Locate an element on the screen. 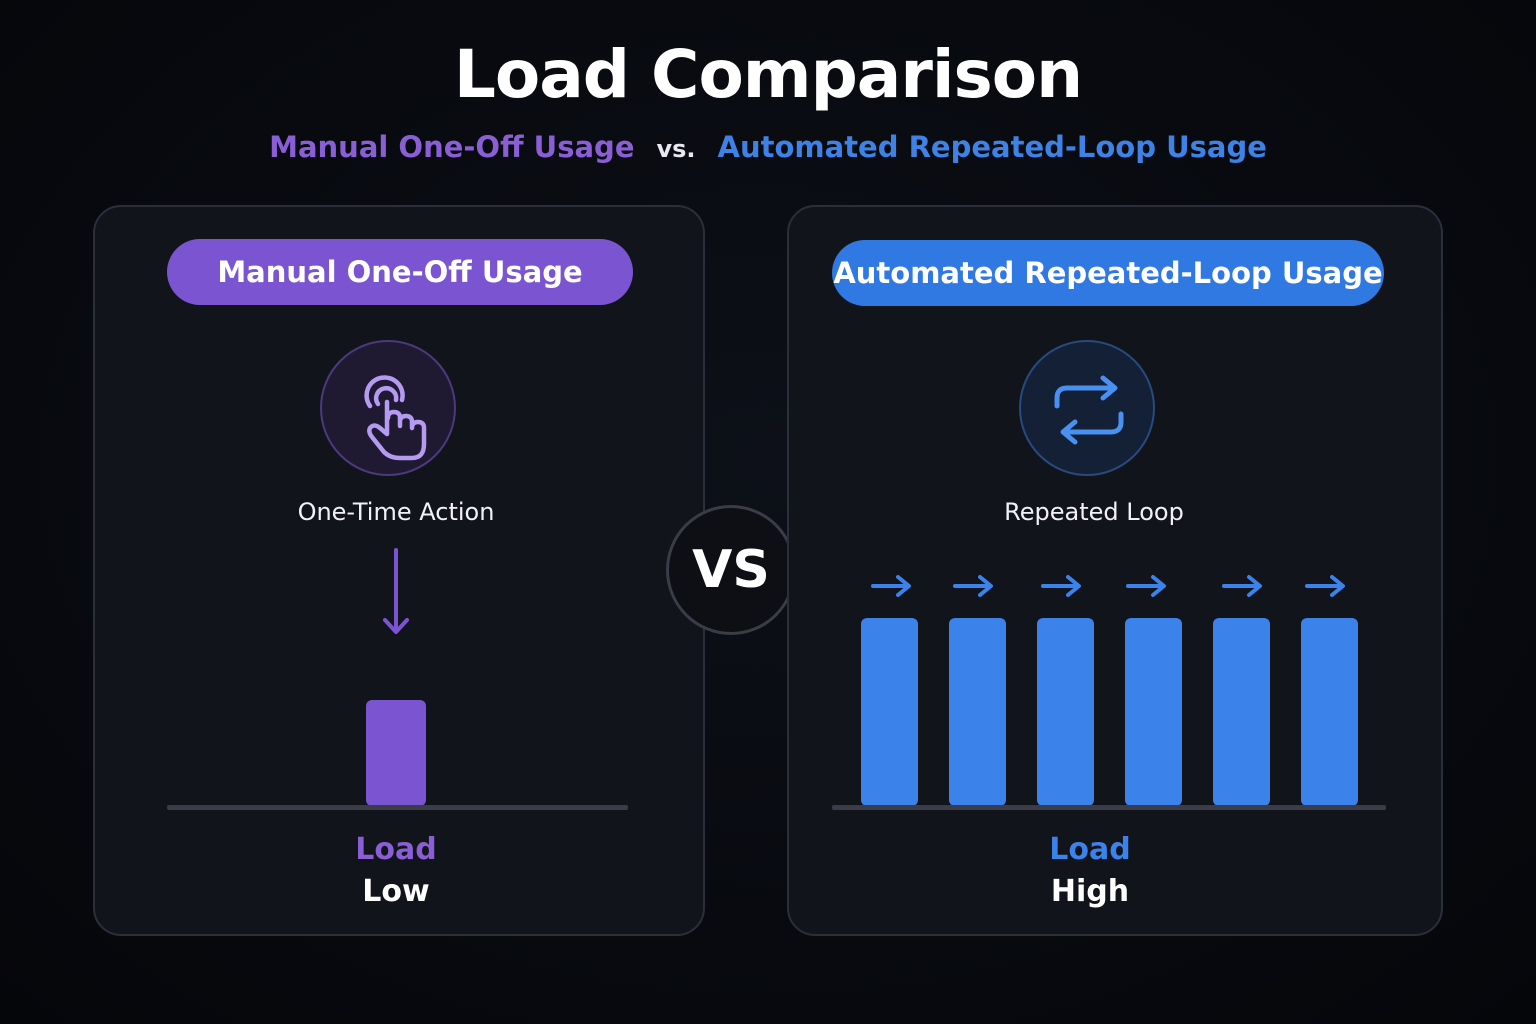 This screenshot has height=1024, width=1536. subtitle-automated: Automated Repeated-Loop Usage is located at coordinates (992, 147).